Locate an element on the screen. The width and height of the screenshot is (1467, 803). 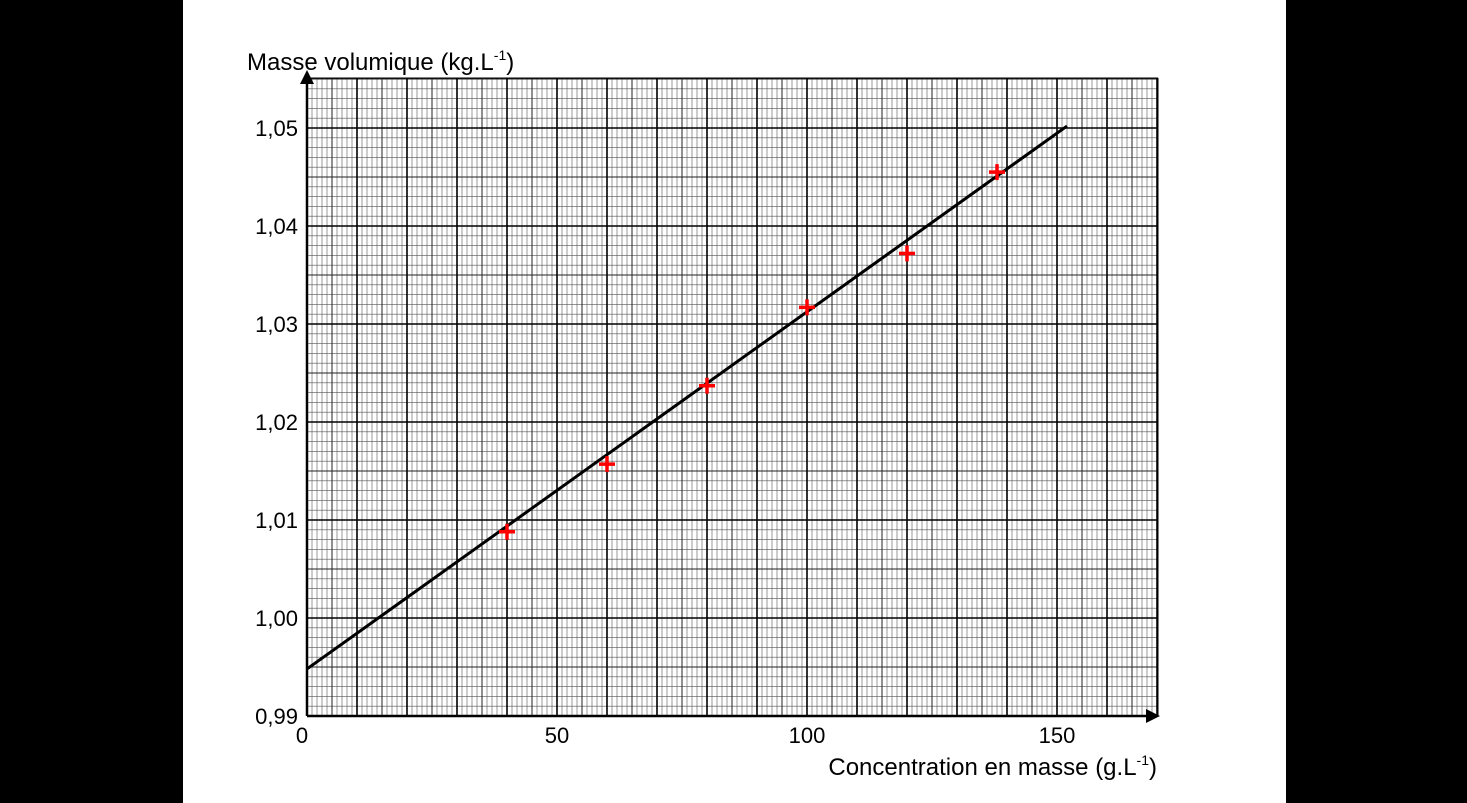
x-tick-label: 150 is located at coordinates (1057, 735).